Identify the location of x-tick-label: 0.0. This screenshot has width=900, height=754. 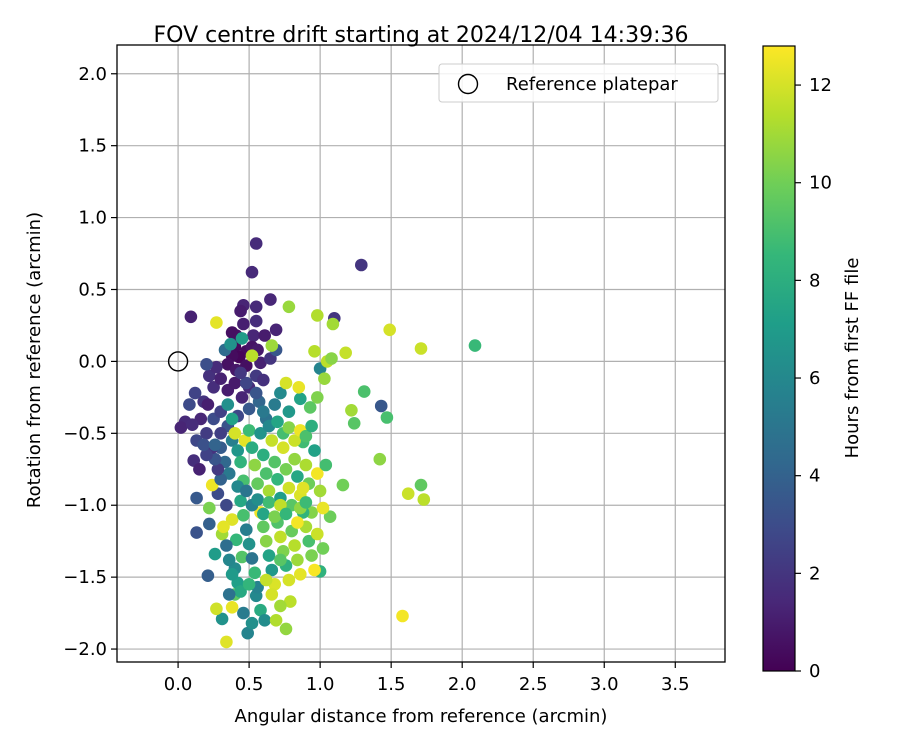
(178, 684).